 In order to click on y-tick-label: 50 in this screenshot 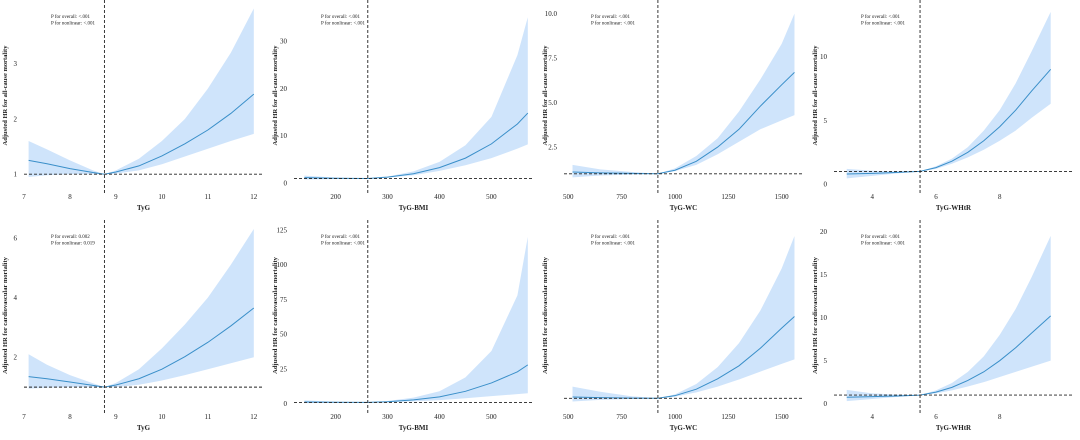, I will do `click(284, 335)`.